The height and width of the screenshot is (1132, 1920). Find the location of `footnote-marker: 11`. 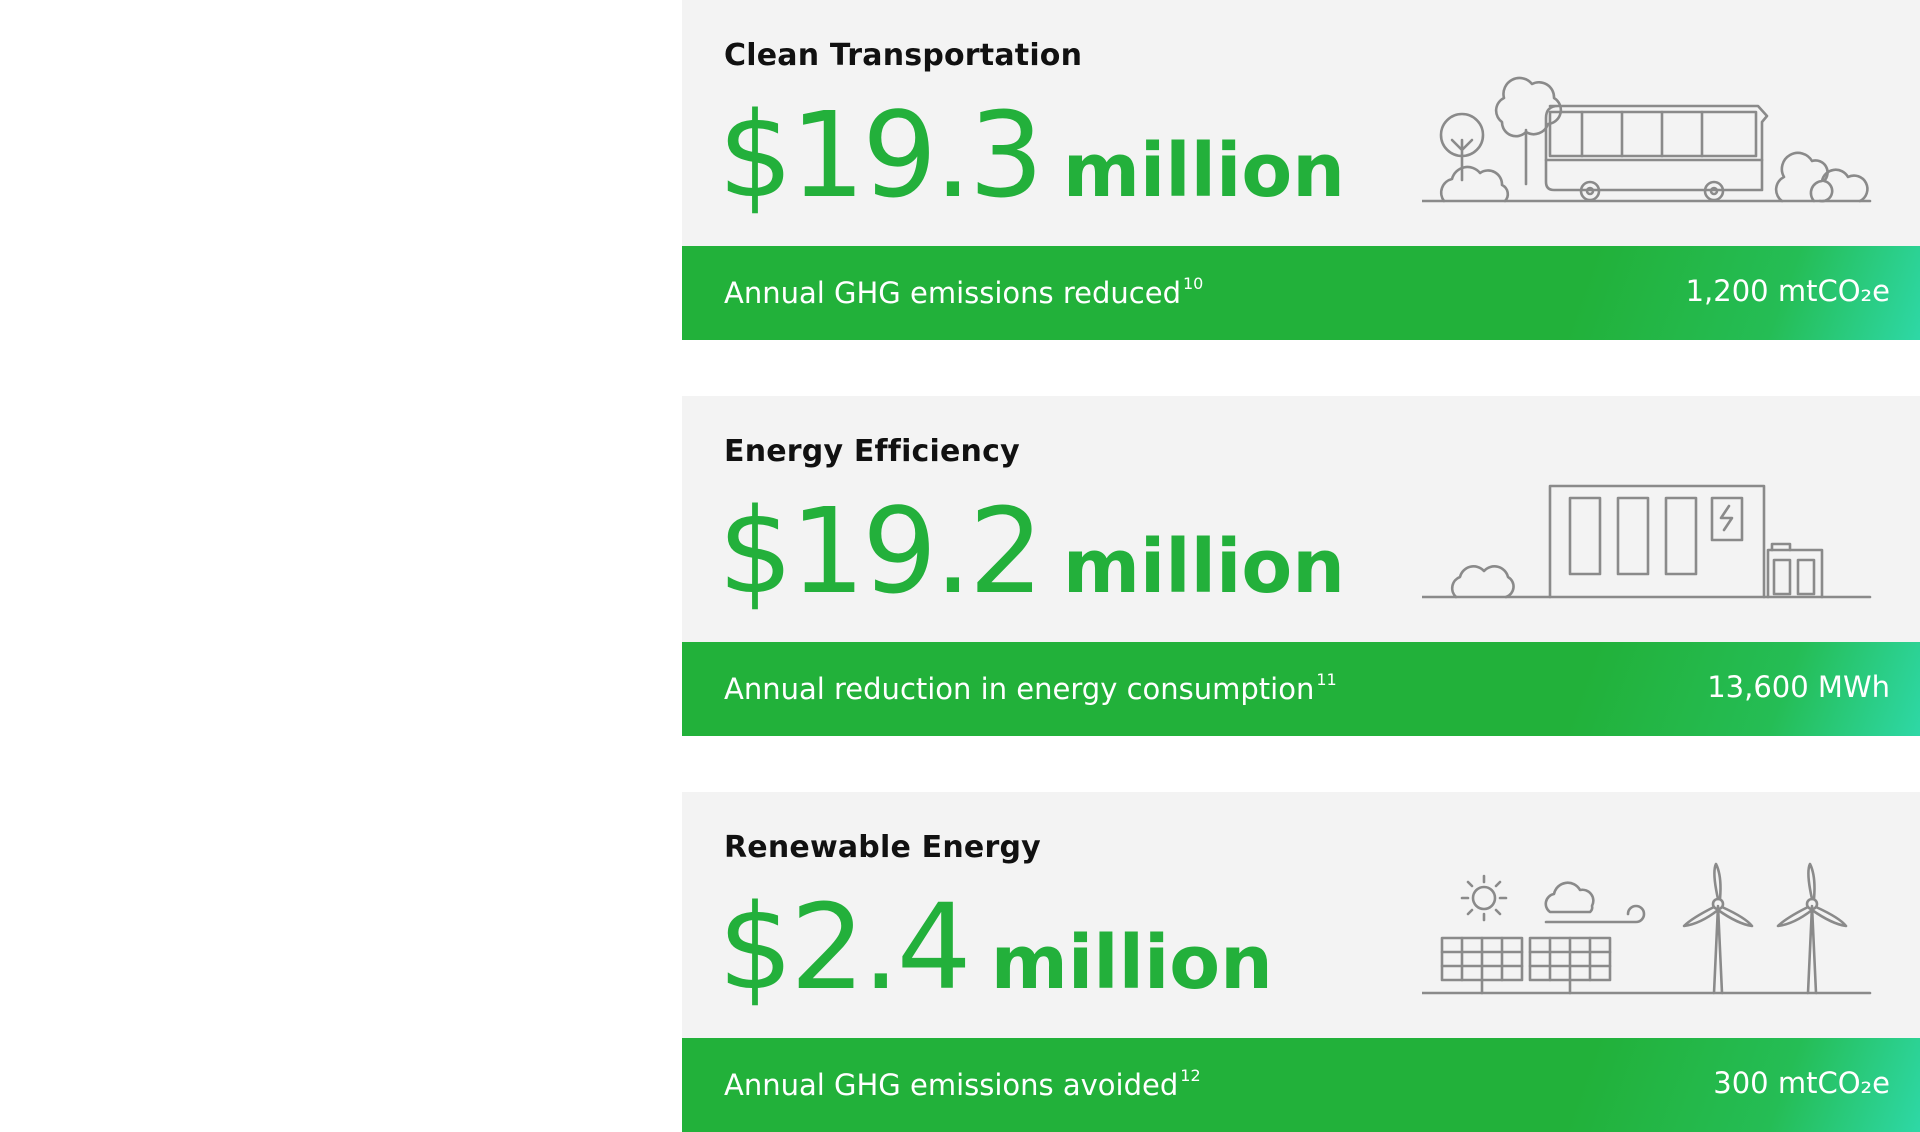

footnote-marker: 11 is located at coordinates (1326, 679).